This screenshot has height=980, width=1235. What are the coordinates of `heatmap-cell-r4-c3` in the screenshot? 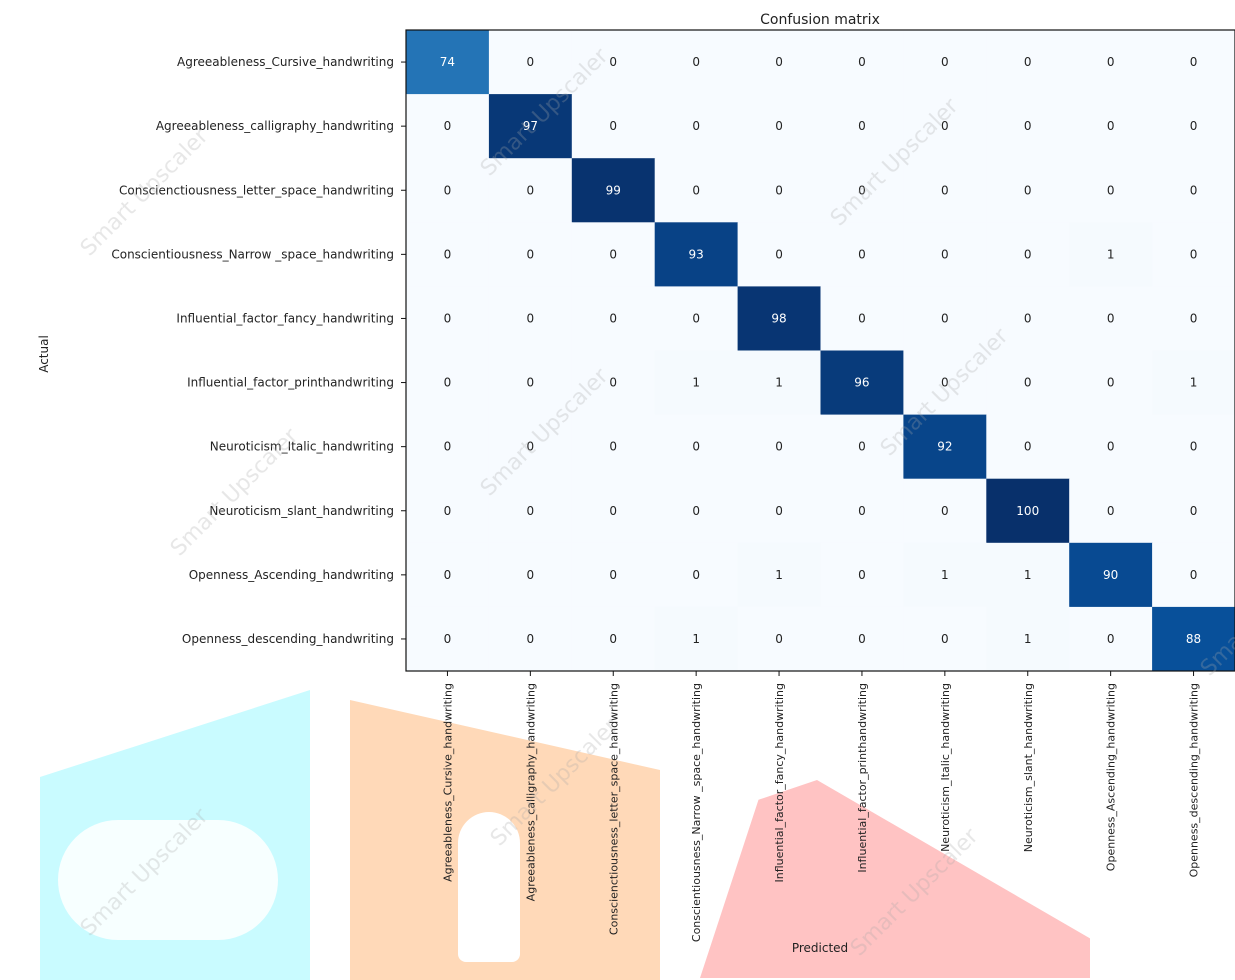 It's located at (696, 318).